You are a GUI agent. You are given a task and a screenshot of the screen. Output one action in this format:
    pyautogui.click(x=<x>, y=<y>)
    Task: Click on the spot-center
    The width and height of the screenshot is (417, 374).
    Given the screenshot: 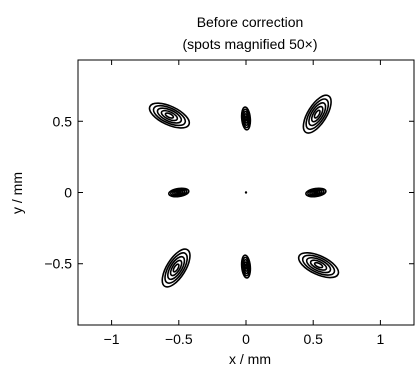 What is the action you would take?
    pyautogui.click(x=246, y=192)
    